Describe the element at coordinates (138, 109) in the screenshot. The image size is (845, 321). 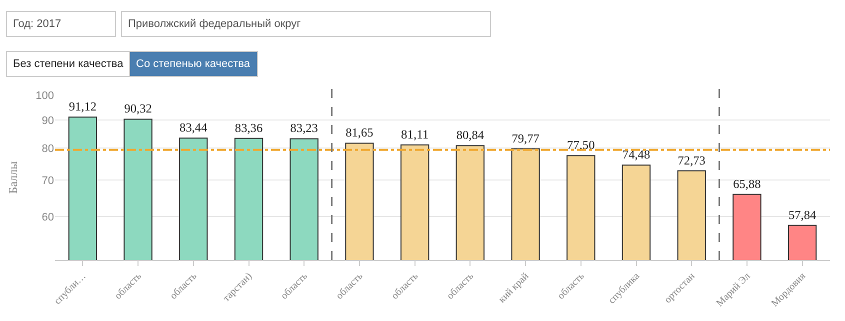
I see `data-label: 90,32` at that location.